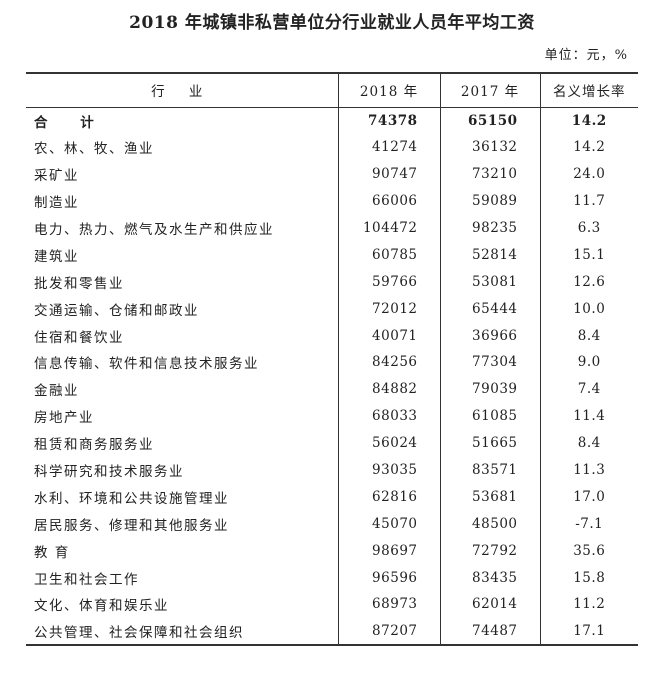  What do you see at coordinates (388, 282) in the screenshot?
I see `row-2018-wage: 59766` at bounding box center [388, 282].